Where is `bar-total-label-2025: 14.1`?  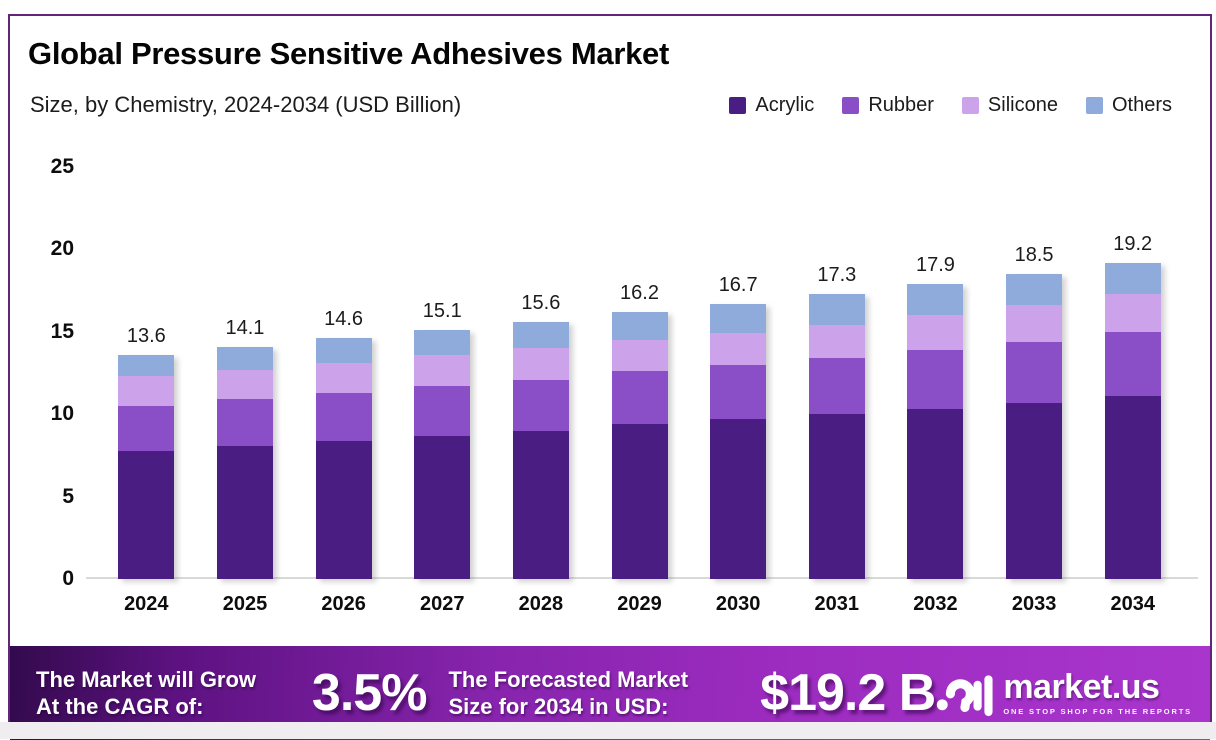 bar-total-label-2025: 14.1 is located at coordinates (245, 327).